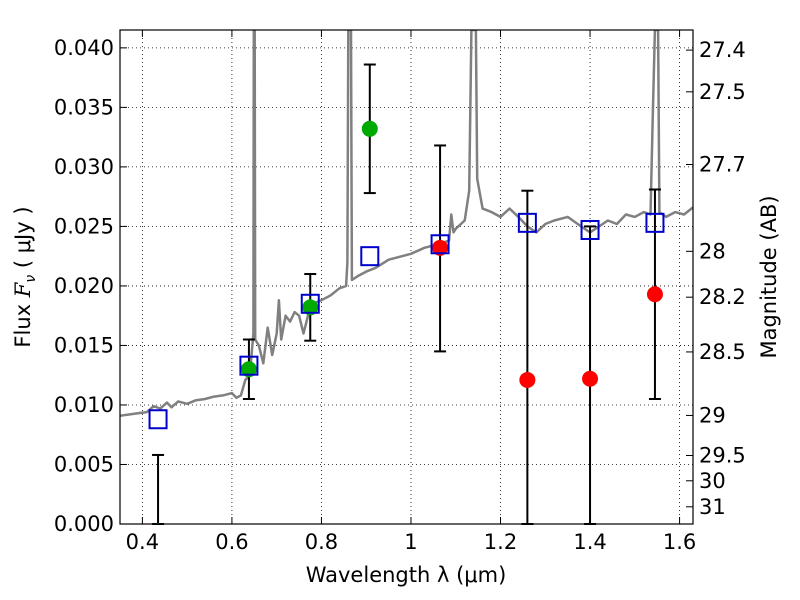 Image resolution: width=800 pixels, height=600 pixels. What do you see at coordinates (84, 286) in the screenshot?
I see `y-tick-label: 0.020` at bounding box center [84, 286].